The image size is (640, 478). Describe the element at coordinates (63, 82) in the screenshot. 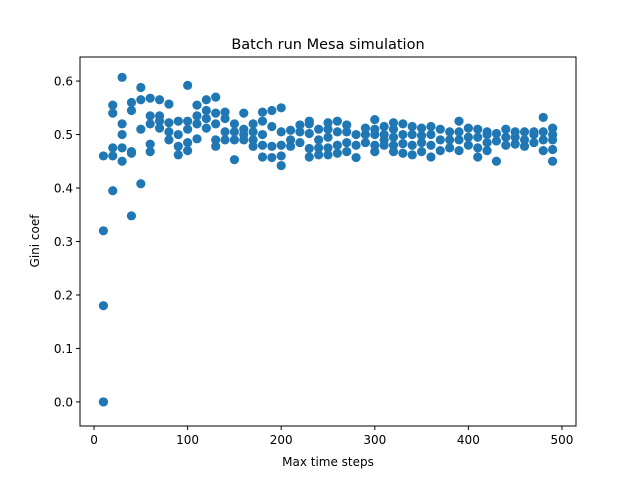

I see `y-tick-label: 0.6` at that location.